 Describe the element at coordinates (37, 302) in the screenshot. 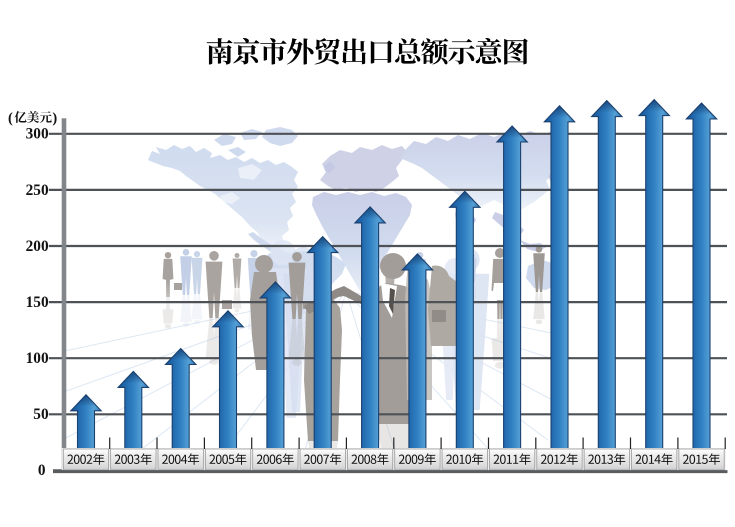

I see `svg-text: 150` at that location.